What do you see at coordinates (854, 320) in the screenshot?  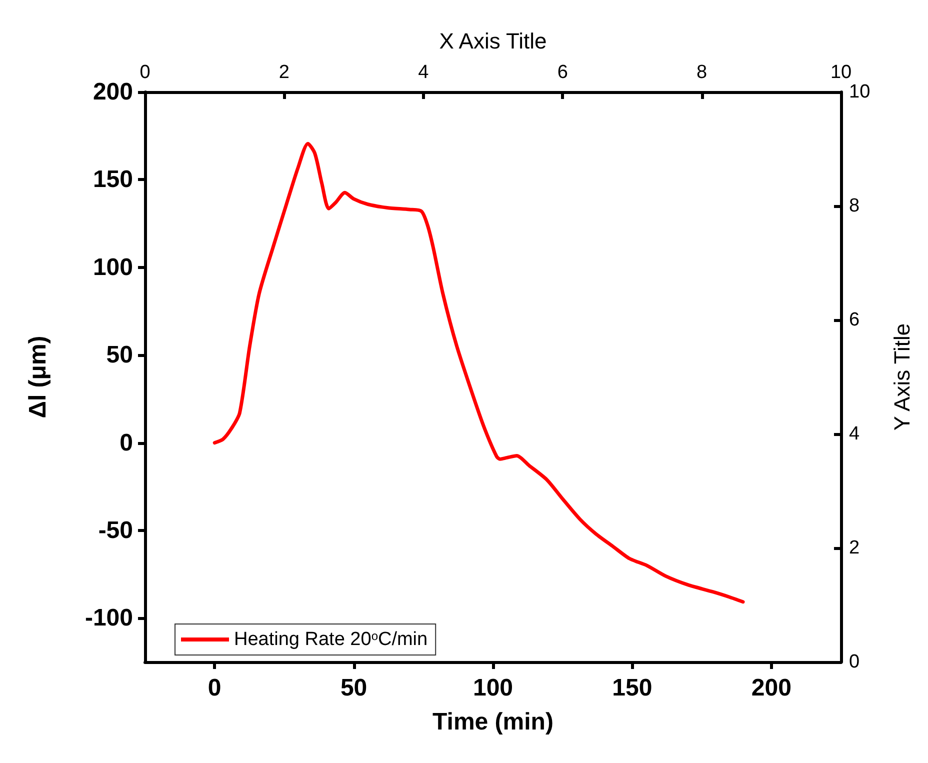 I see `y2-tick-label: 6` at bounding box center [854, 320].